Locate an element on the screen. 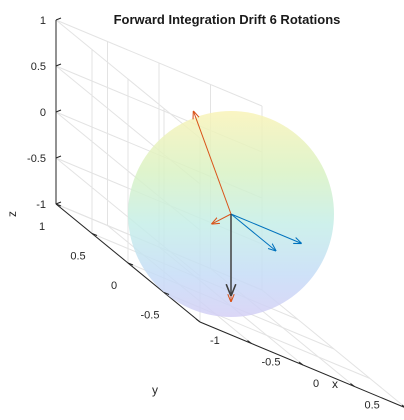 The height and width of the screenshot is (420, 404). vector-arrows is located at coordinates (247, 207).